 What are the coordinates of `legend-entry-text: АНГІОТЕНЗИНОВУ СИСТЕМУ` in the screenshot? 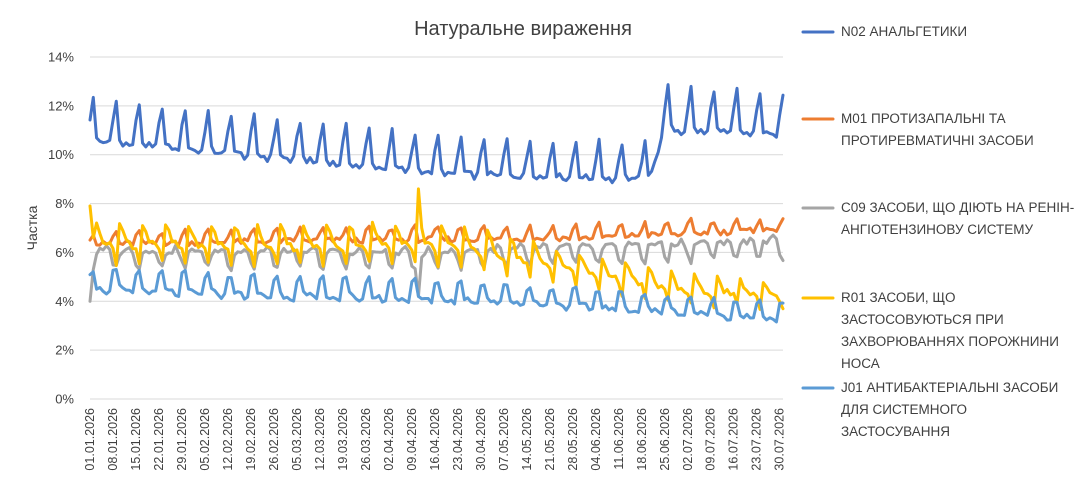 It's located at (937, 229).